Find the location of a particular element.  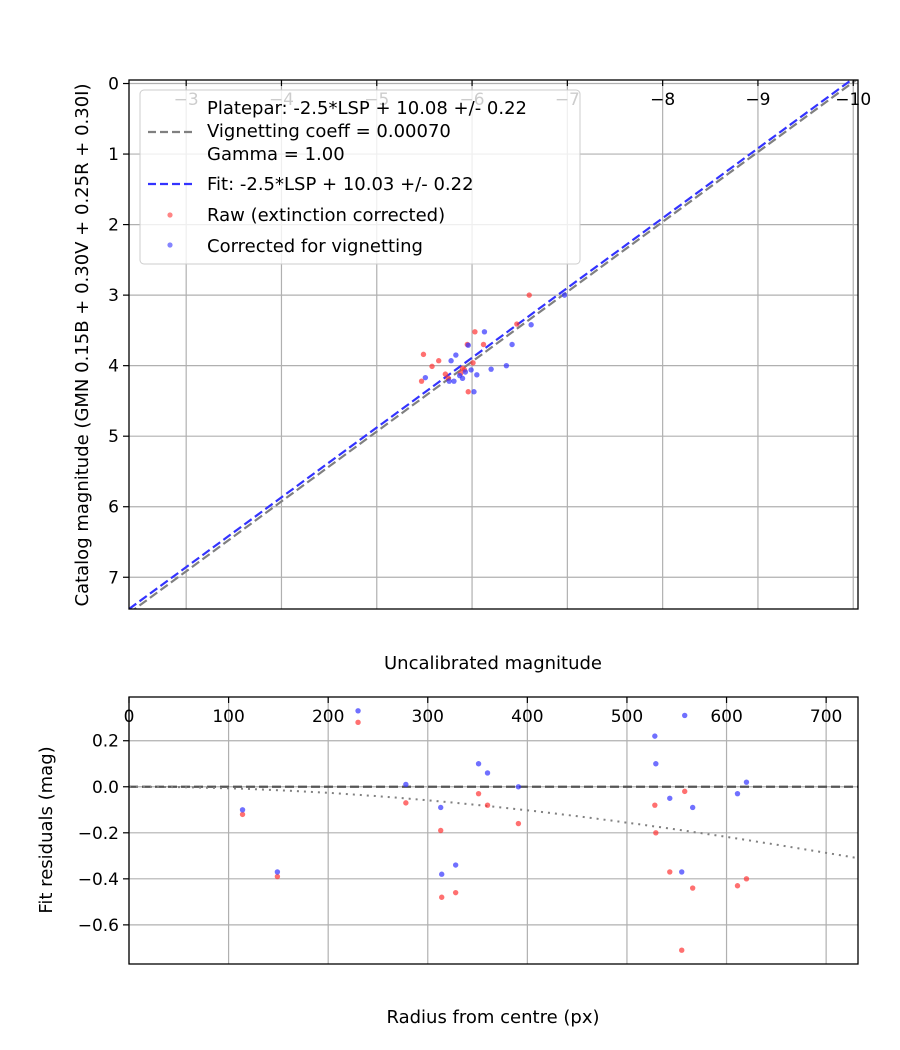

top-x-tick-label: −9 is located at coordinates (757, 100).